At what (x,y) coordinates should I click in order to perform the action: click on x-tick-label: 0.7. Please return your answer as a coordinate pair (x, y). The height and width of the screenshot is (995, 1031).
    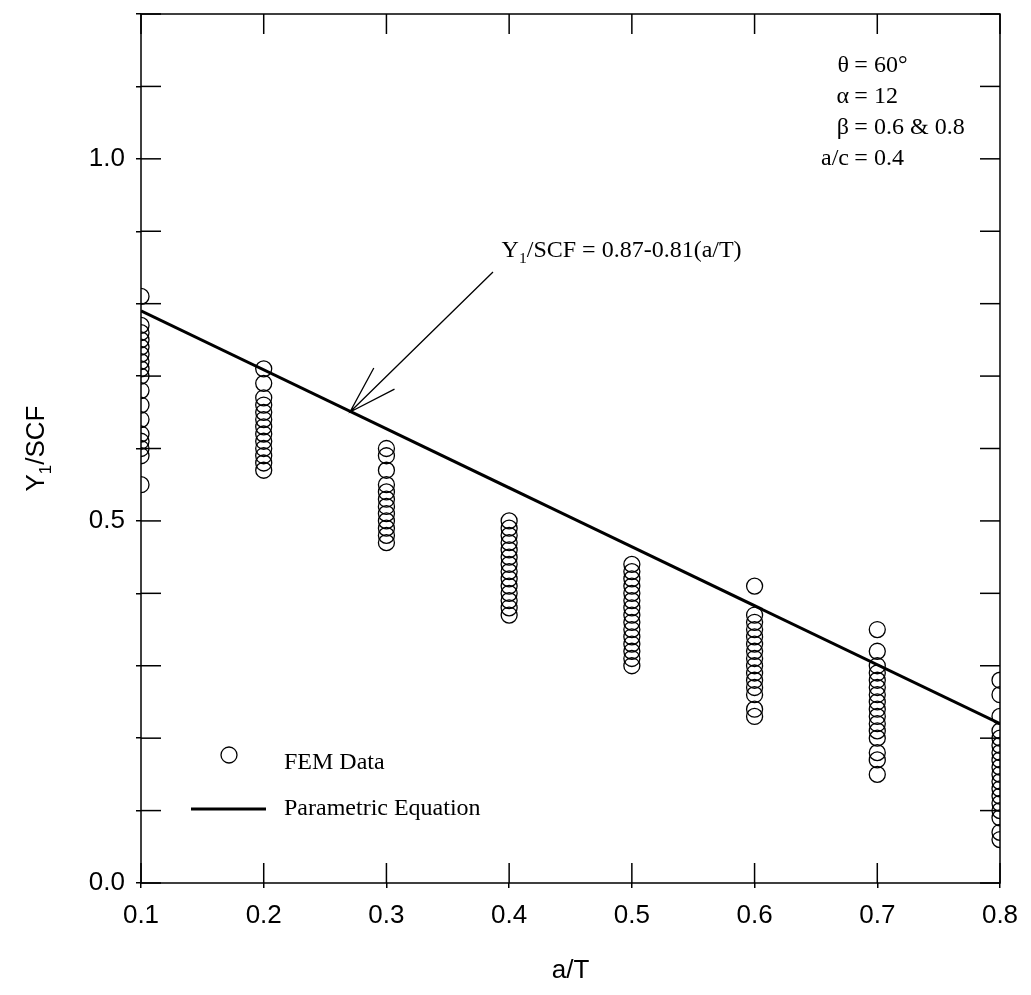
    Looking at the image, I should click on (877, 914).